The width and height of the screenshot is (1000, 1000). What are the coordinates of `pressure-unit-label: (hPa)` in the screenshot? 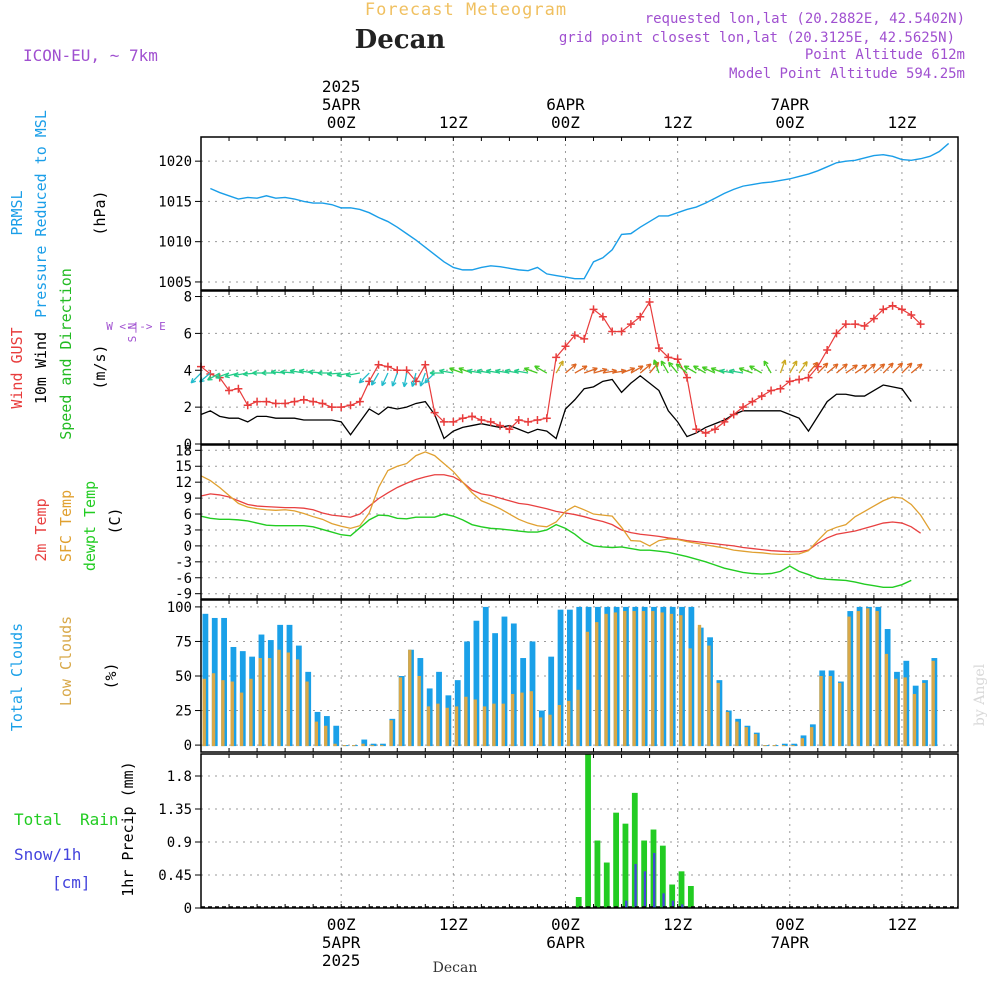 It's located at (100, 212).